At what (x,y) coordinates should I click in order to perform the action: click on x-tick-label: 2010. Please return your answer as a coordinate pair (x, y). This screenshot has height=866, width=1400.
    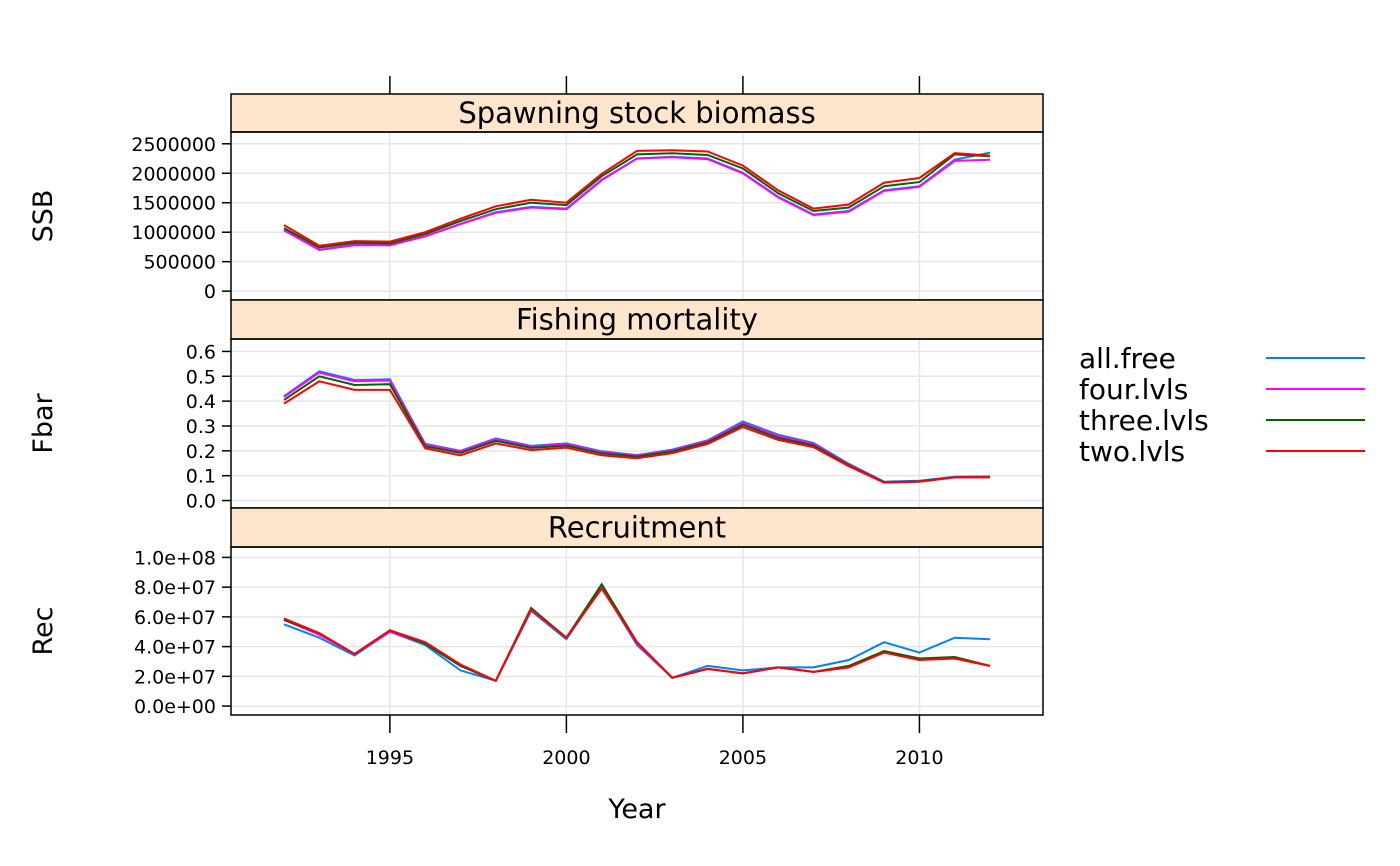
    Looking at the image, I should click on (919, 758).